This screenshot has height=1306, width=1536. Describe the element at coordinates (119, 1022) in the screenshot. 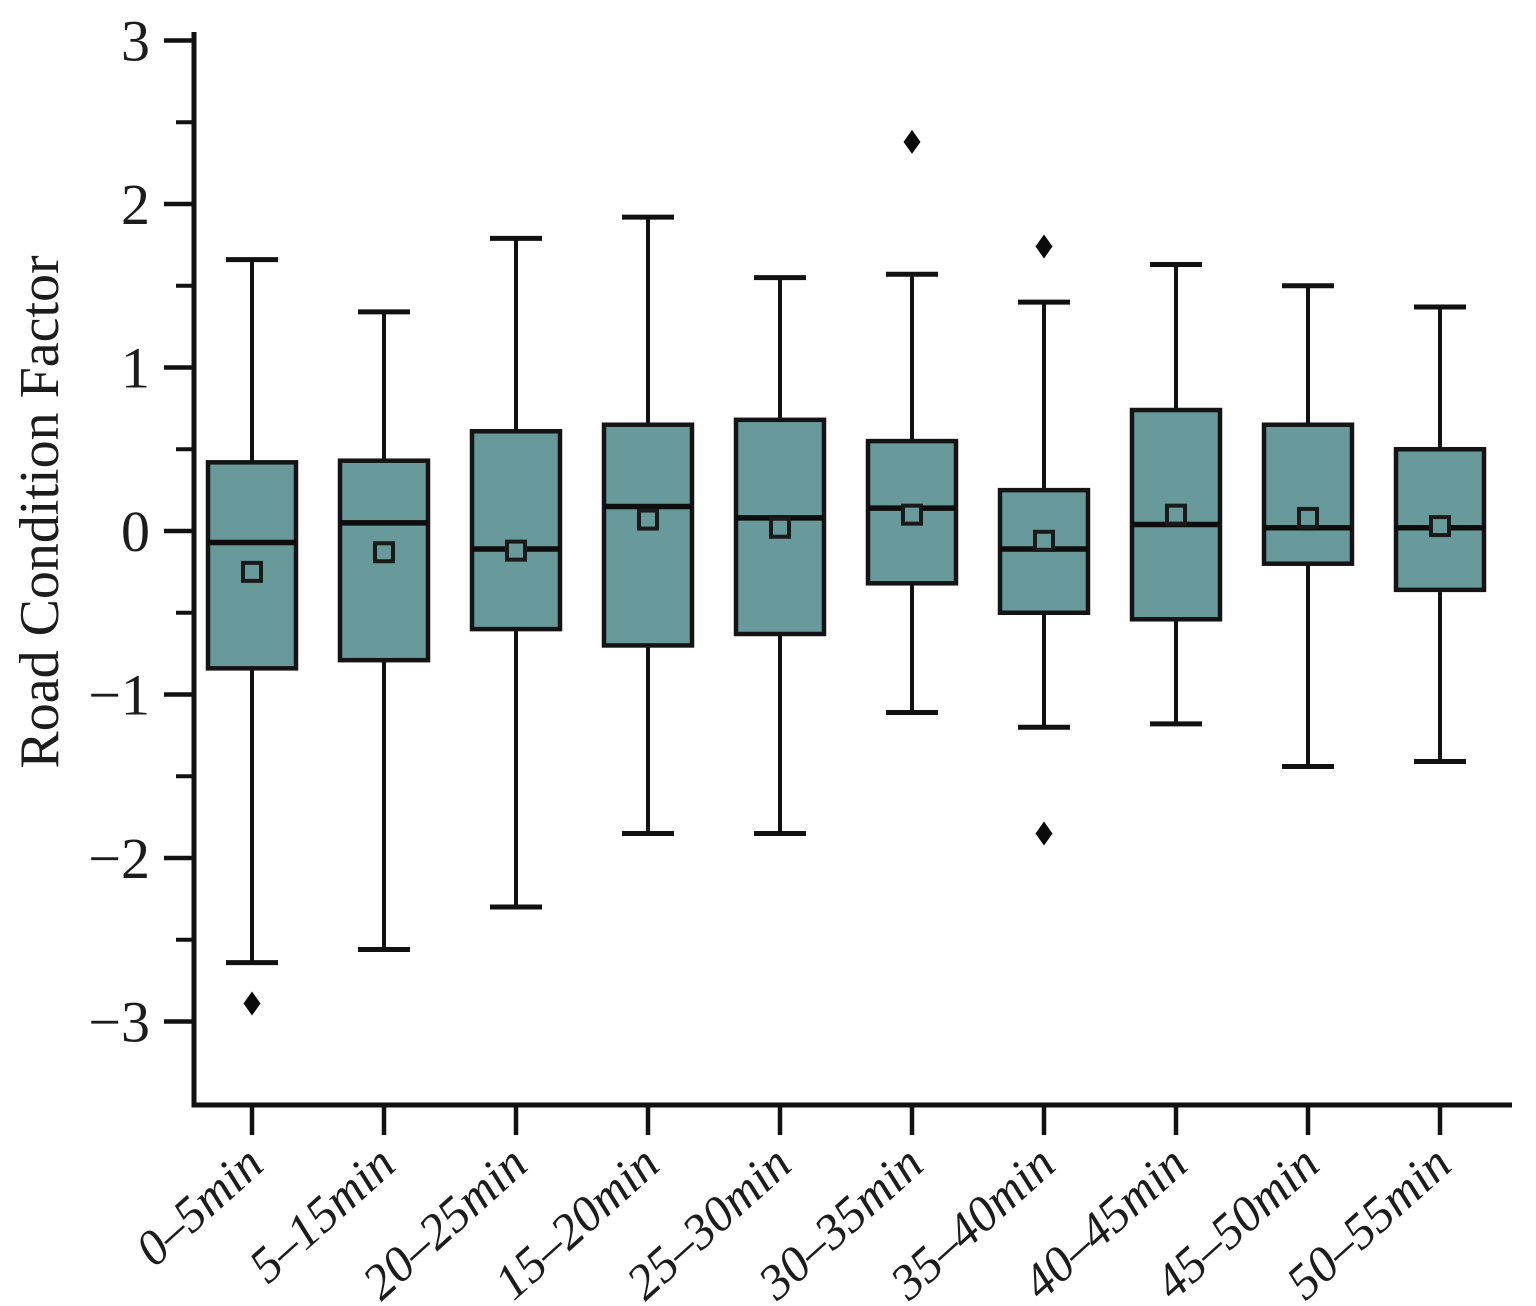

I see `y-tick-label: −3` at that location.